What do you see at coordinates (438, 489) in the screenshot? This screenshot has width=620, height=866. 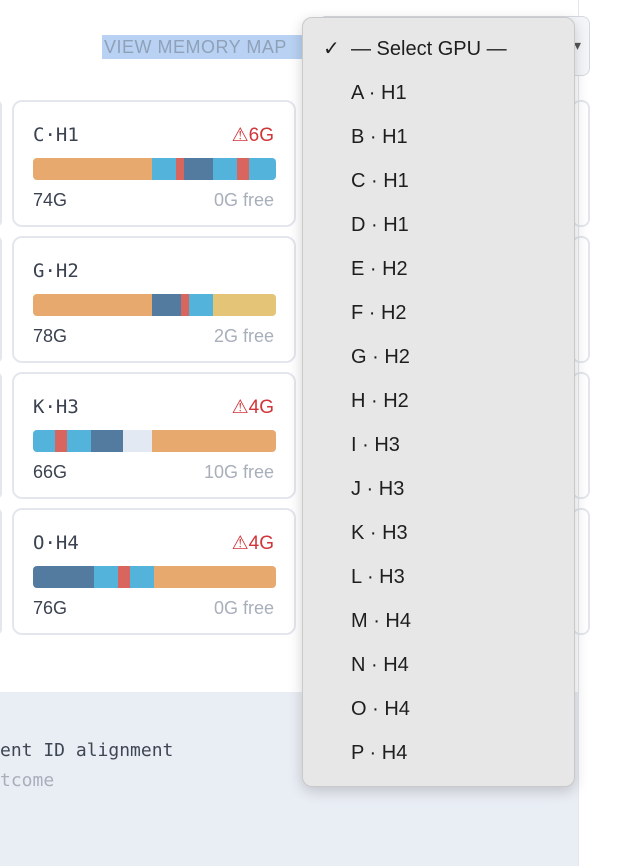 I see `dropdown-option: J · H3` at bounding box center [438, 489].